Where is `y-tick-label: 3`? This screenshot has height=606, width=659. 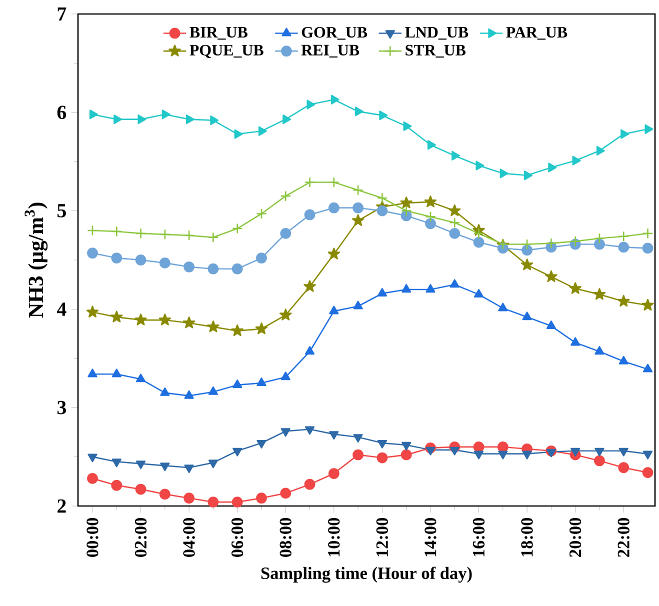 y-tick-label: 3 is located at coordinates (61, 407).